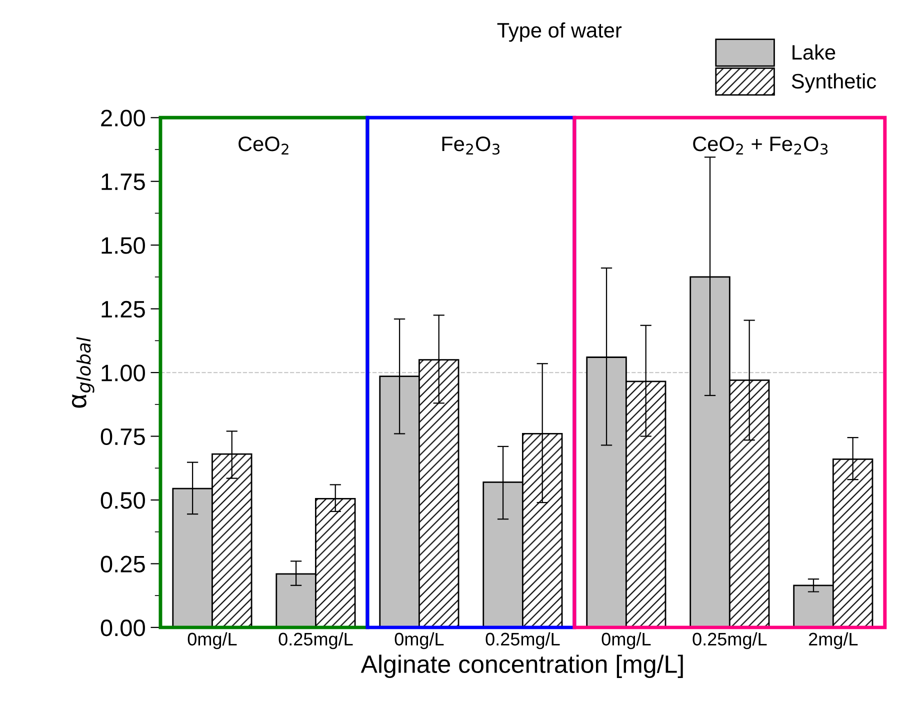  What do you see at coordinates (123, 245) in the screenshot?
I see `y-tick-label: 1.50` at bounding box center [123, 245].